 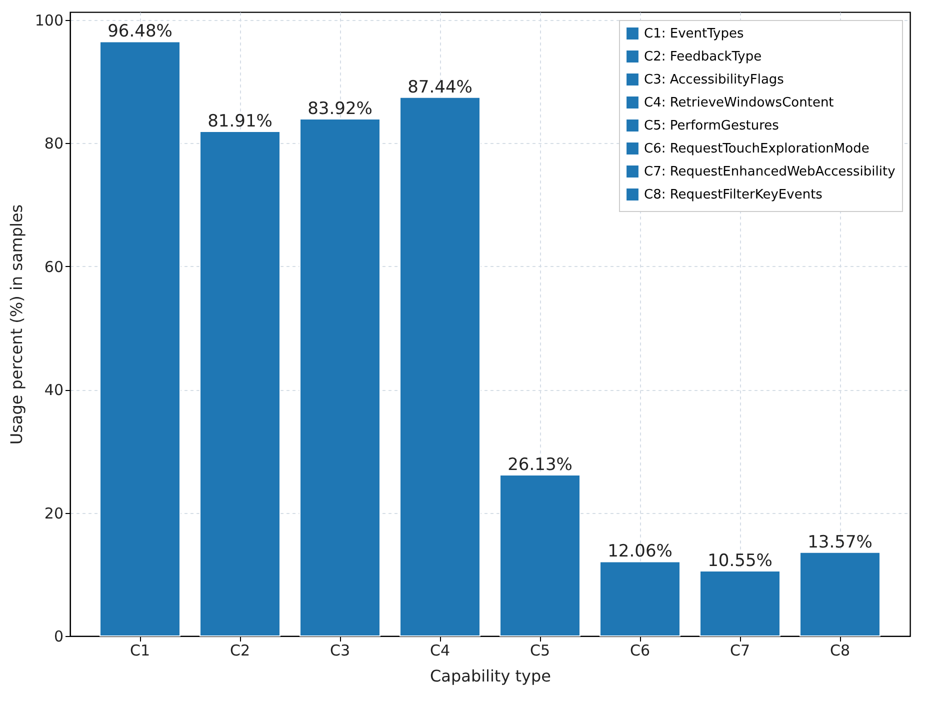 What do you see at coordinates (54, 390) in the screenshot?
I see `y-tick-label: 40` at bounding box center [54, 390].